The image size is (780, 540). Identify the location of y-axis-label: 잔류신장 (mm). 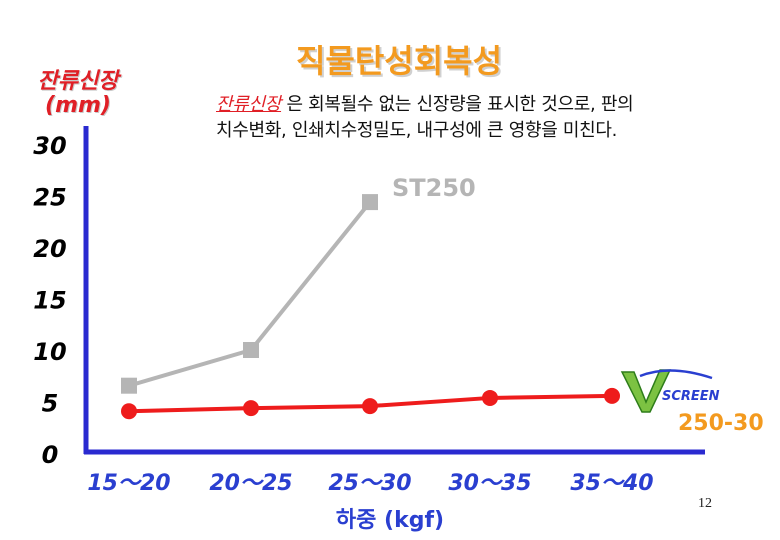
(78, 94).